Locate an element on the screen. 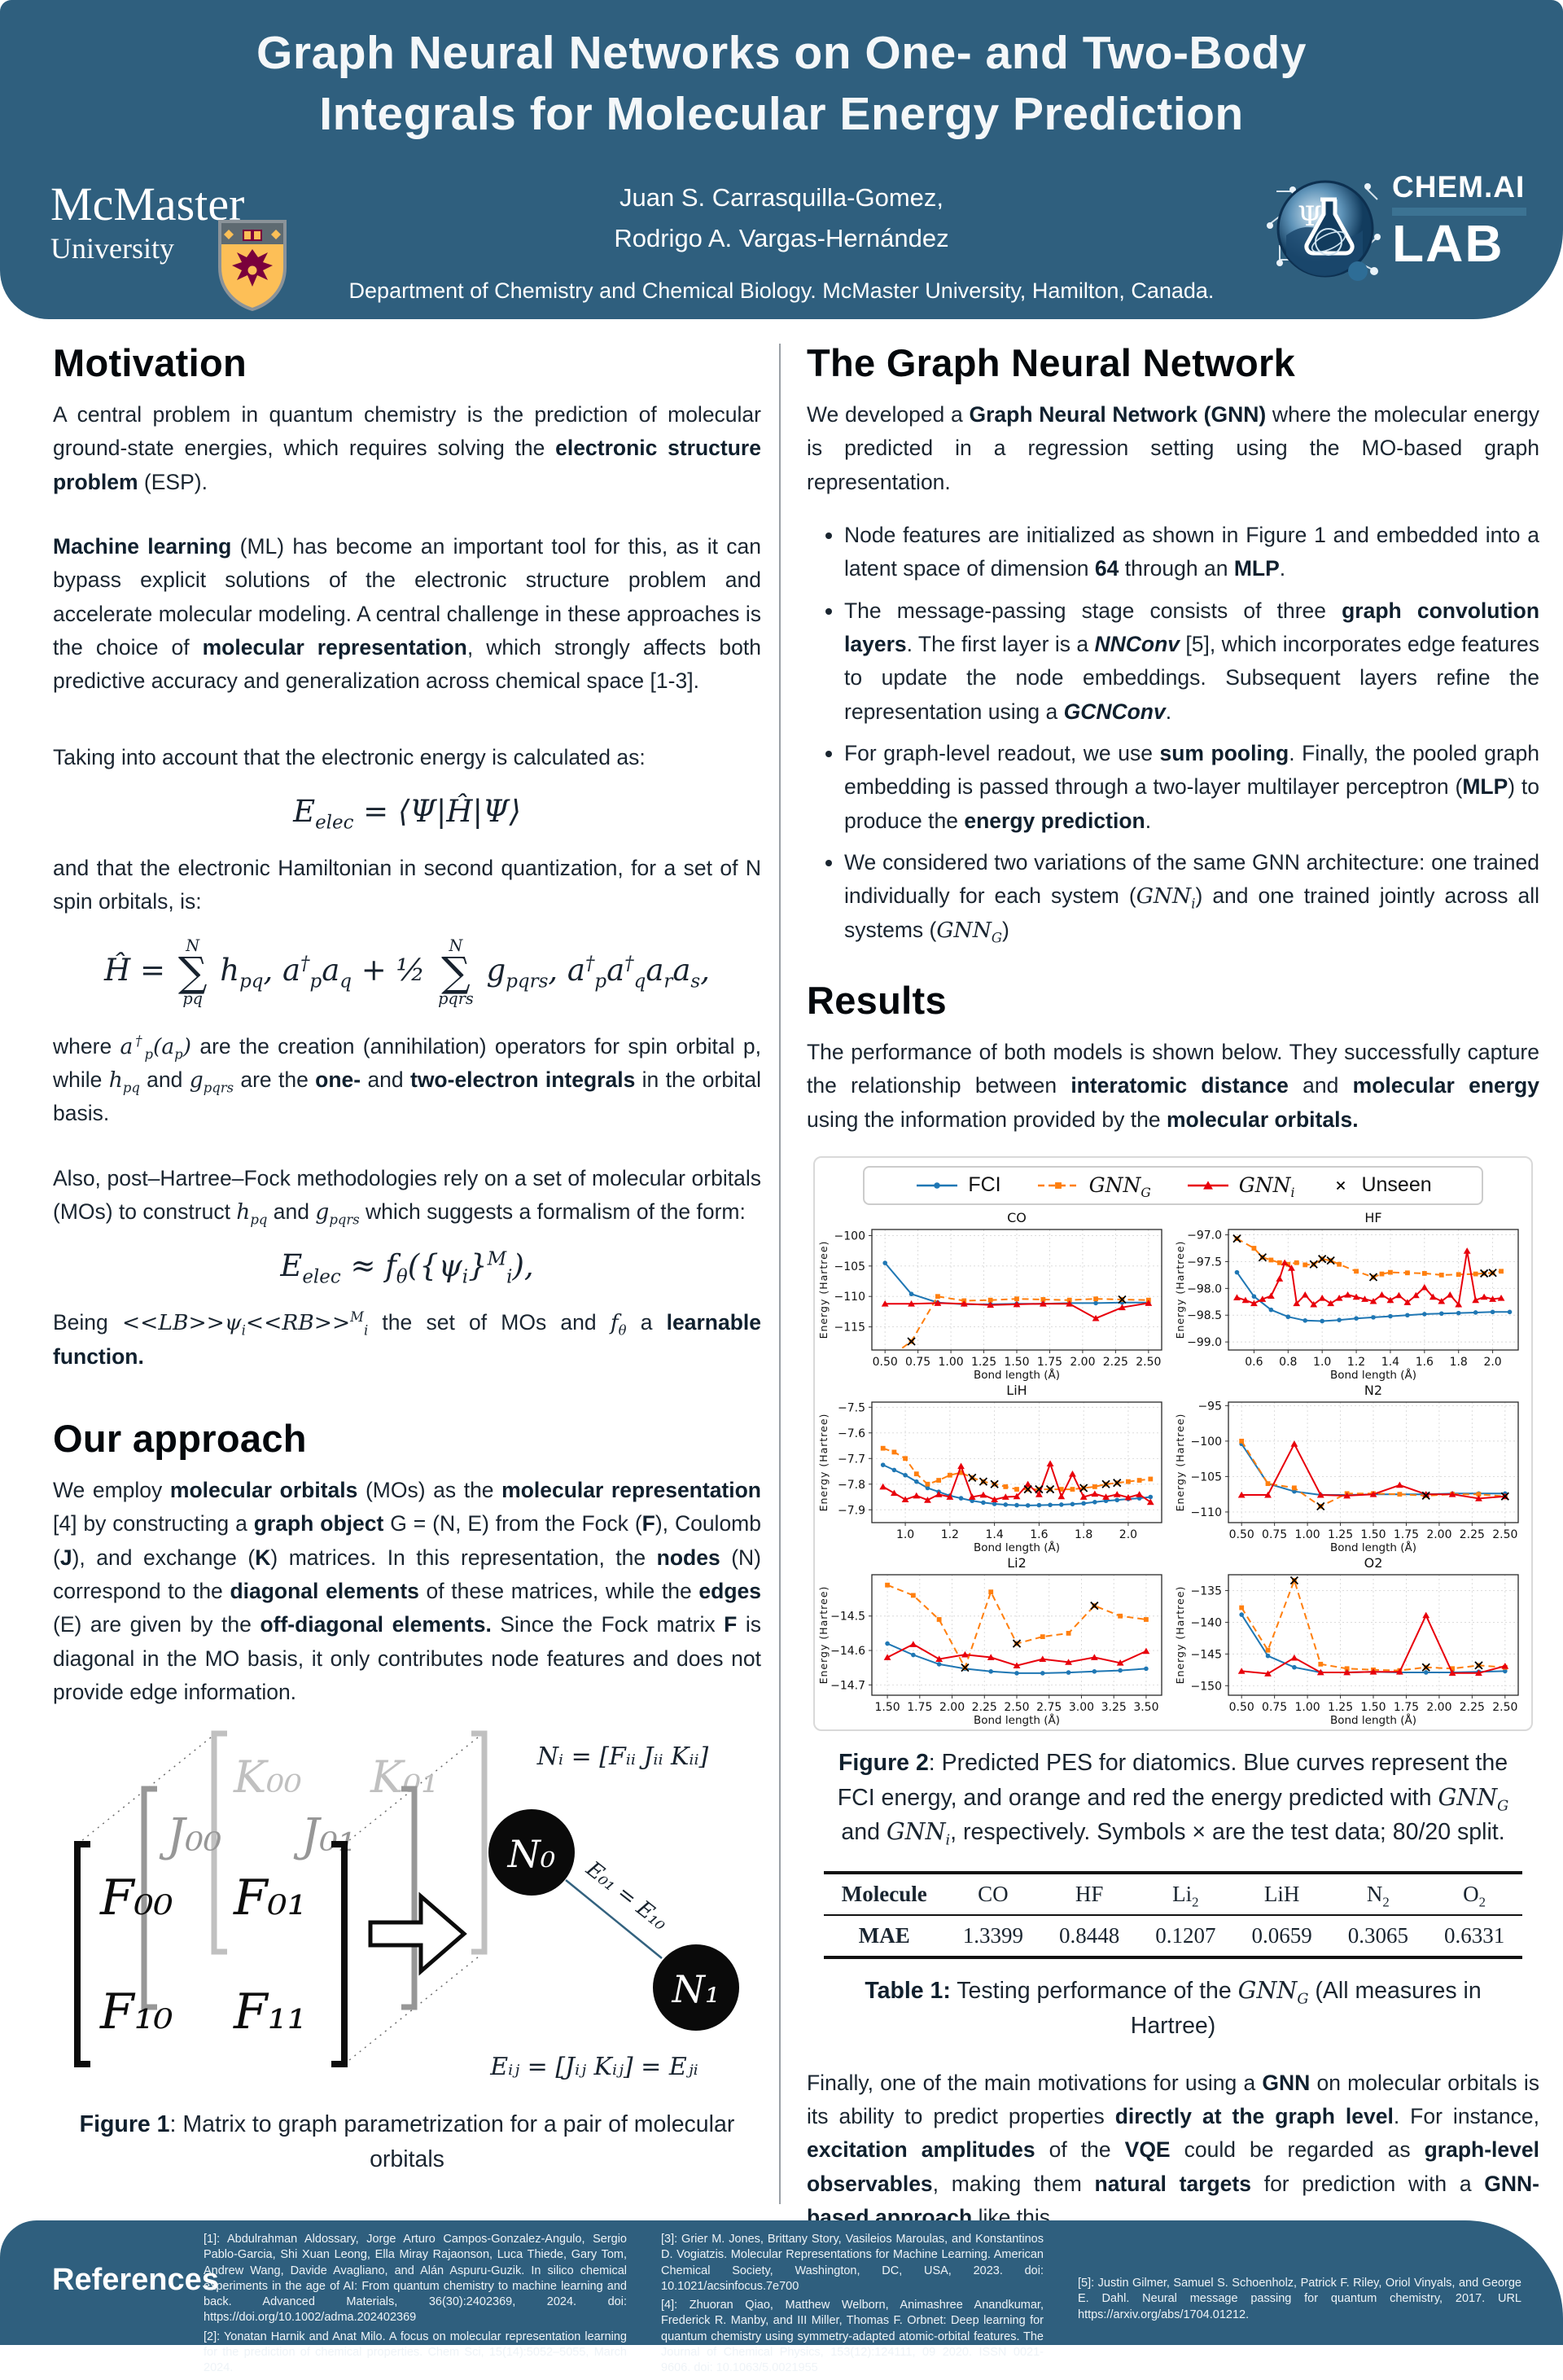  svg-text: O2 is located at coordinates (1373, 1563).